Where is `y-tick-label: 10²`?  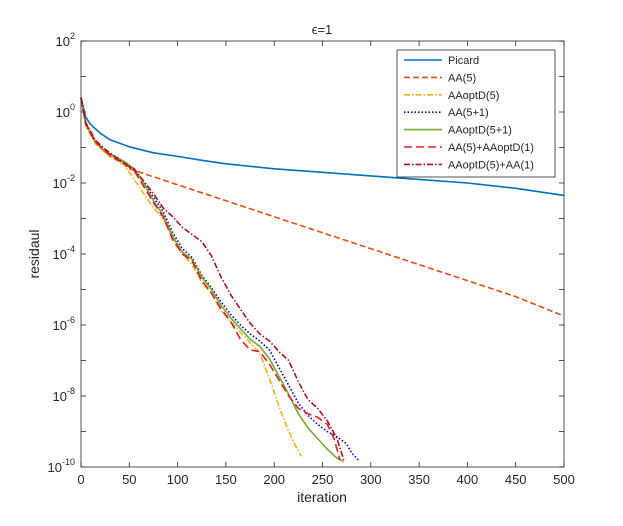 y-tick-label: 10² is located at coordinates (65, 40).